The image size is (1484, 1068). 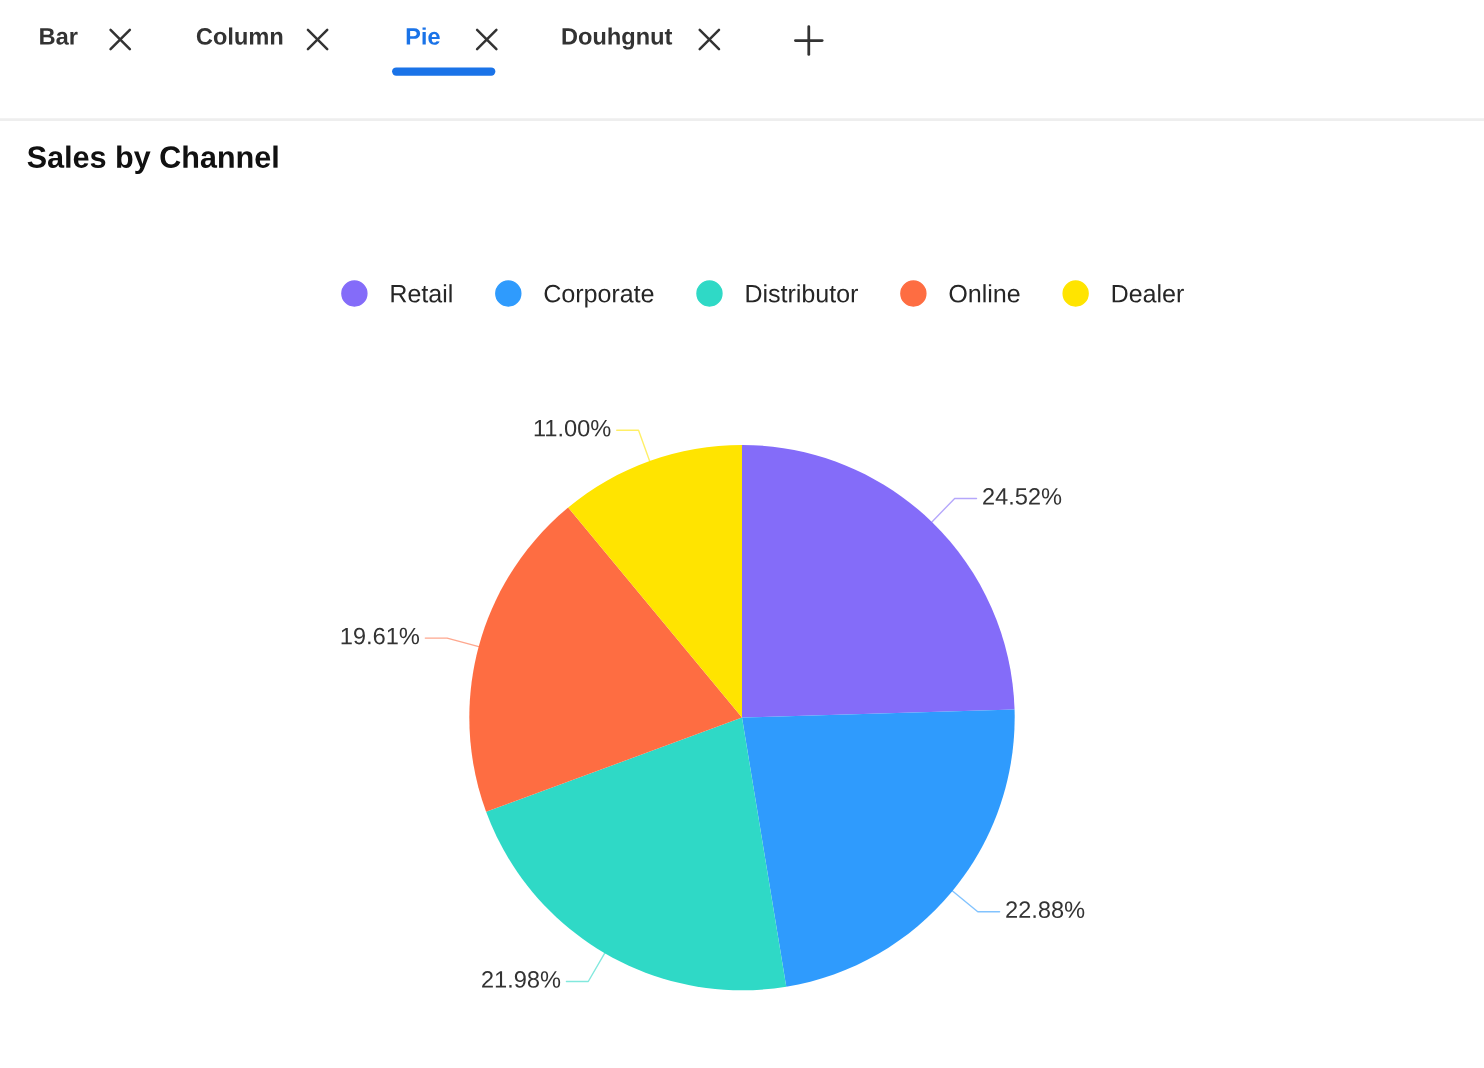 I want to click on legend-label: Corporate, so click(x=599, y=296).